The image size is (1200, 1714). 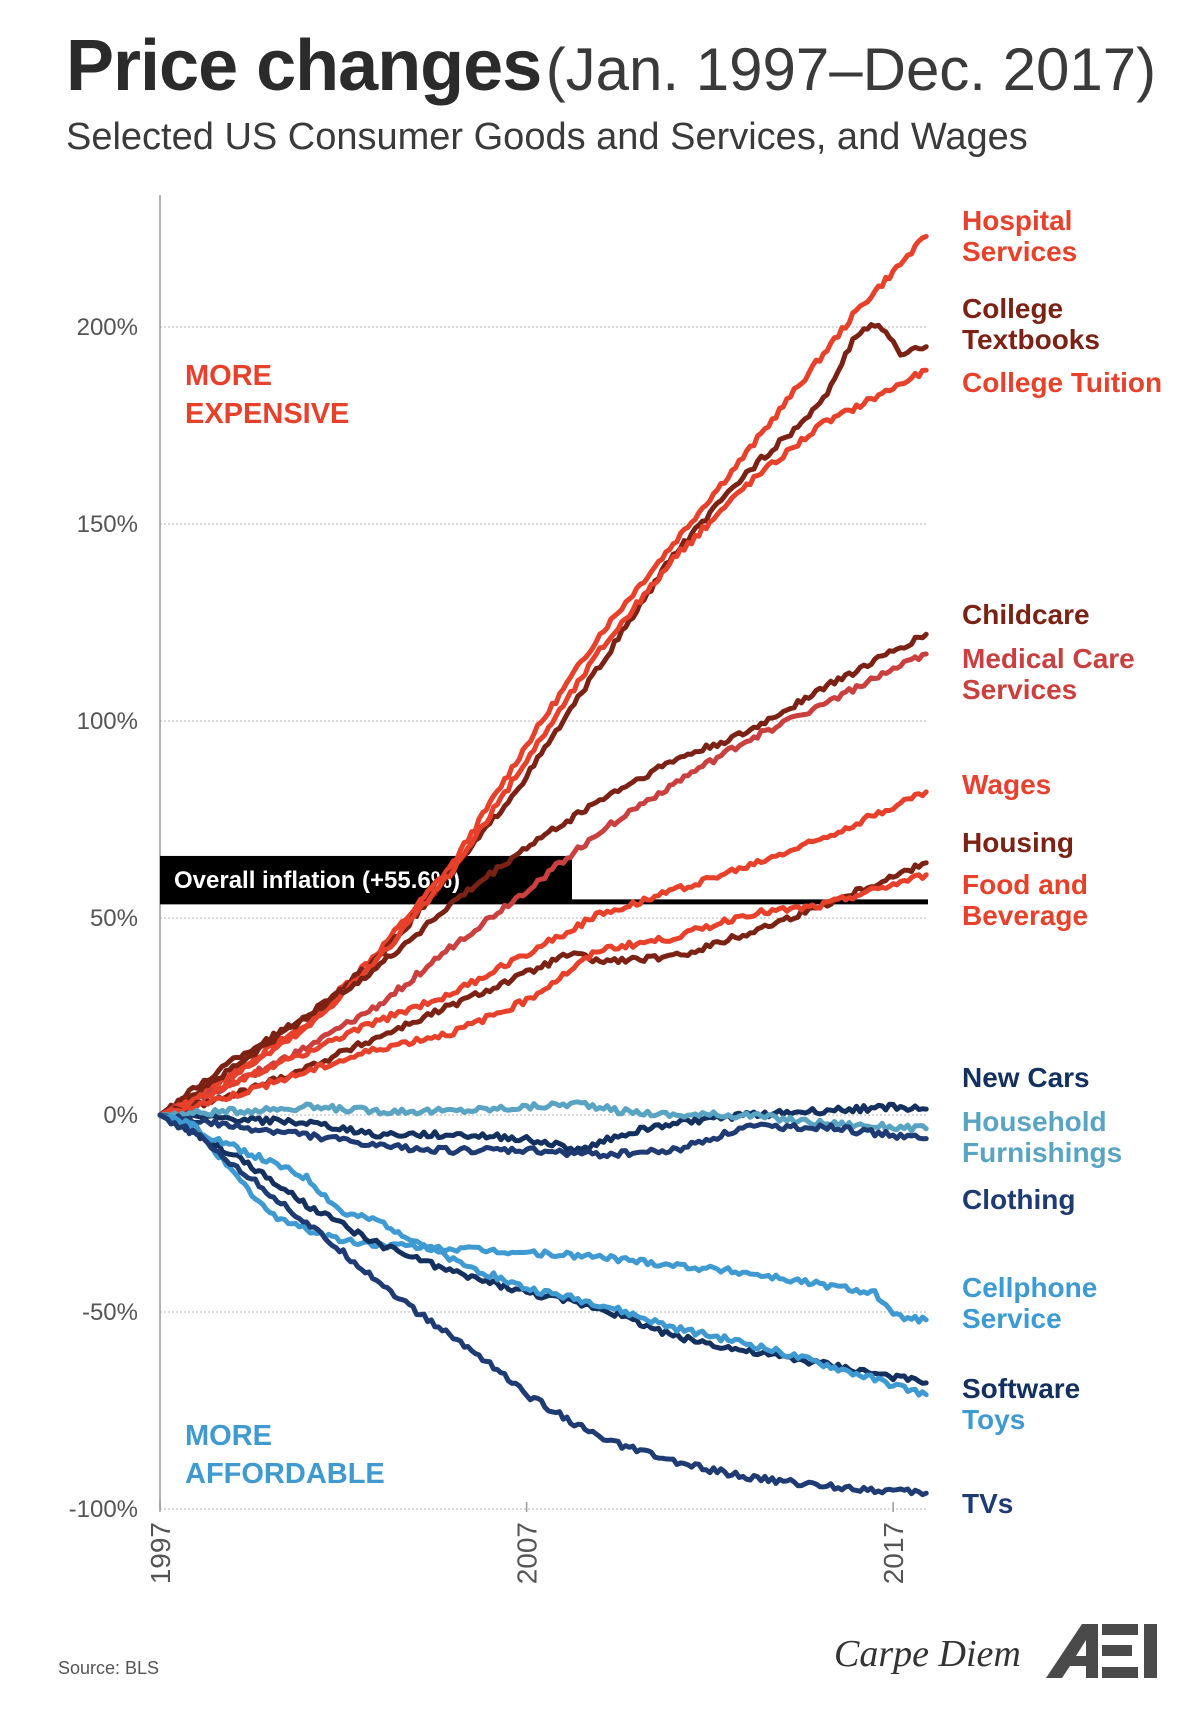 I want to click on series-label-food-and-beverage: Food and Beverage, so click(x=1025, y=900).